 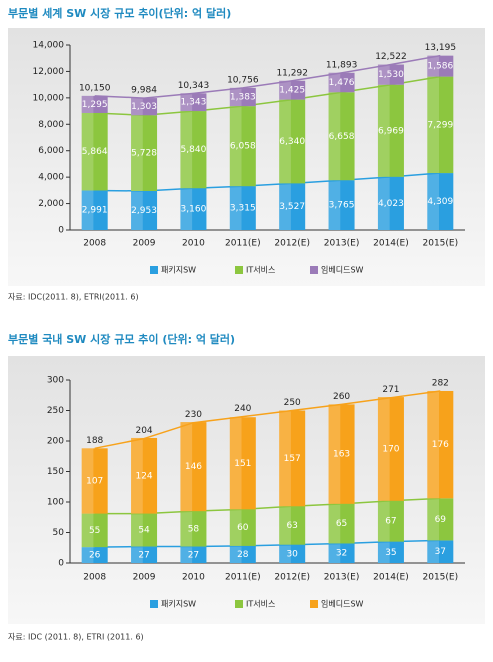 I want to click on data-label: 27, so click(x=193, y=555).